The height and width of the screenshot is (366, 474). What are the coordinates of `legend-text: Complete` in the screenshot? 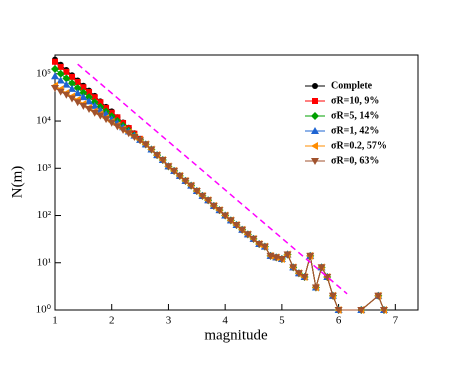 It's located at (352, 85).